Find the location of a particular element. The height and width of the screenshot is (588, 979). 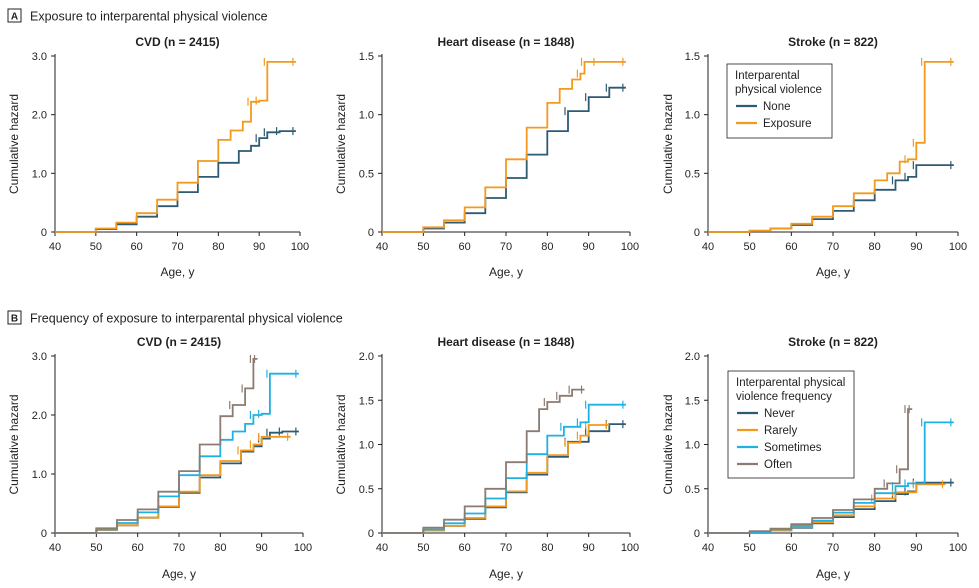

legend-entry-often: Often is located at coordinates (778, 465).